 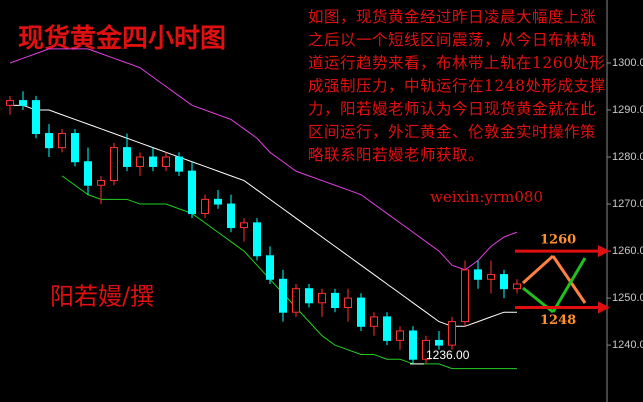 I want to click on level-label: 1248, so click(x=558, y=320).